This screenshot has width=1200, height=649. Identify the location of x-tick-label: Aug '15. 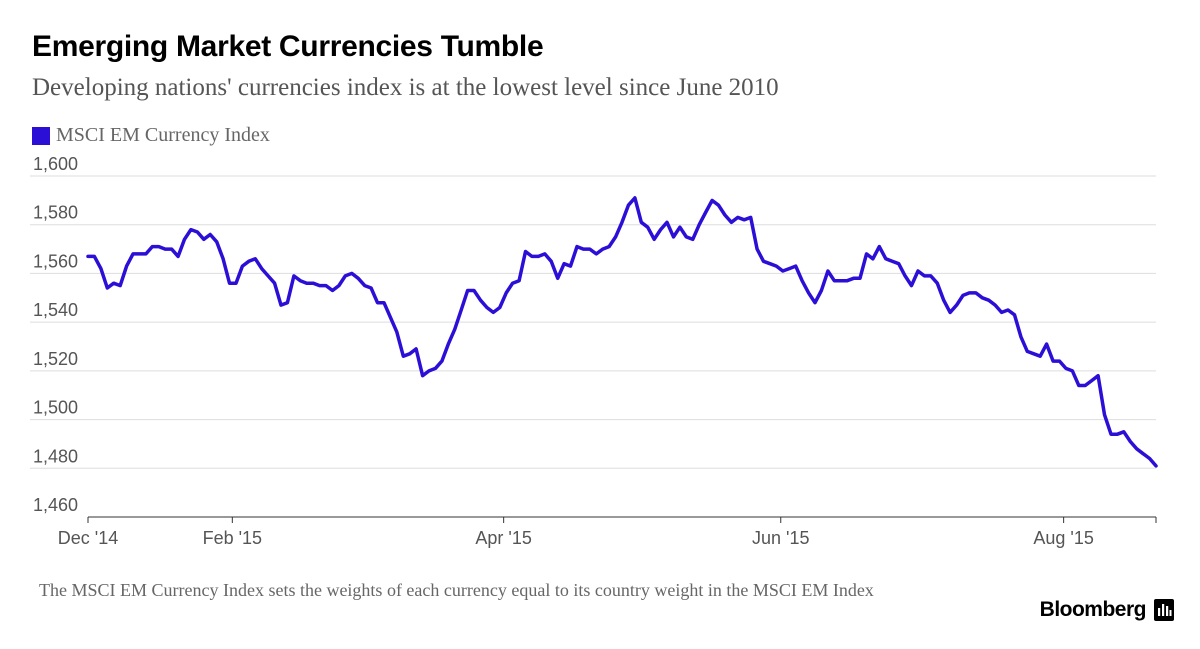
(1063, 538).